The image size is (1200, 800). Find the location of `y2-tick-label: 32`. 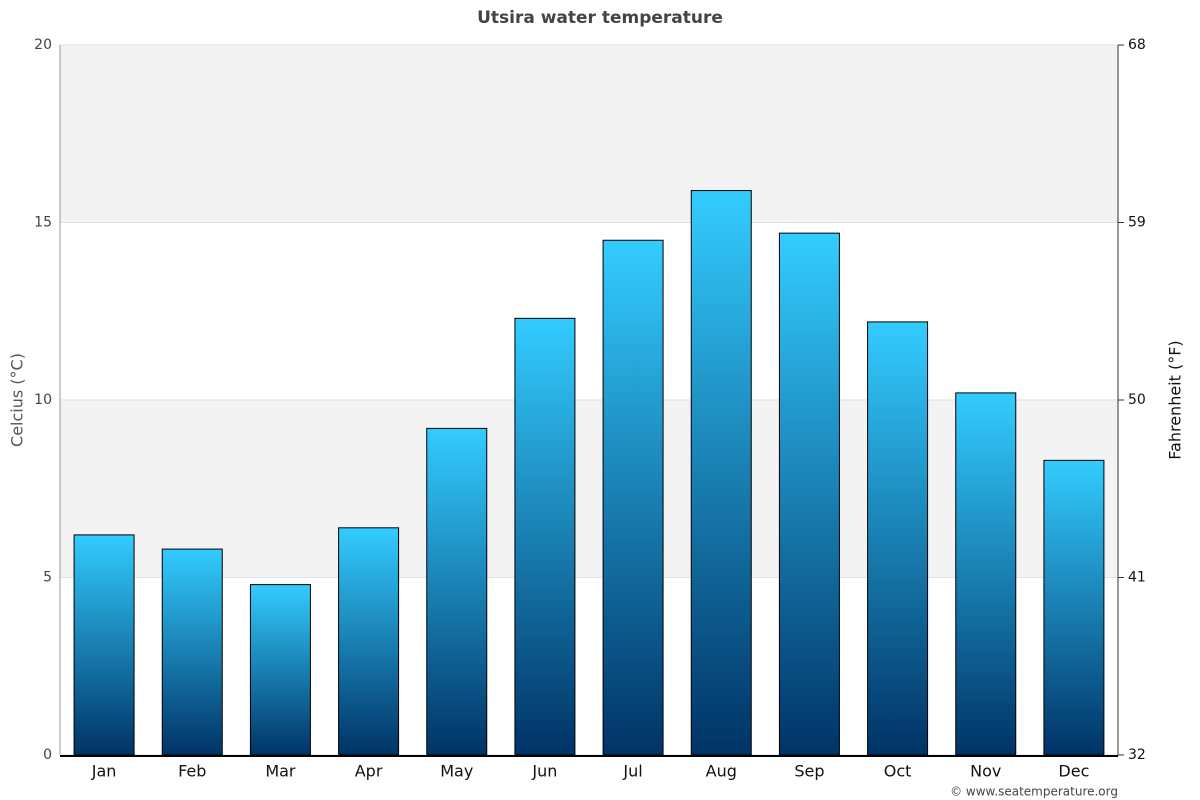

y2-tick-label: 32 is located at coordinates (1137, 755).